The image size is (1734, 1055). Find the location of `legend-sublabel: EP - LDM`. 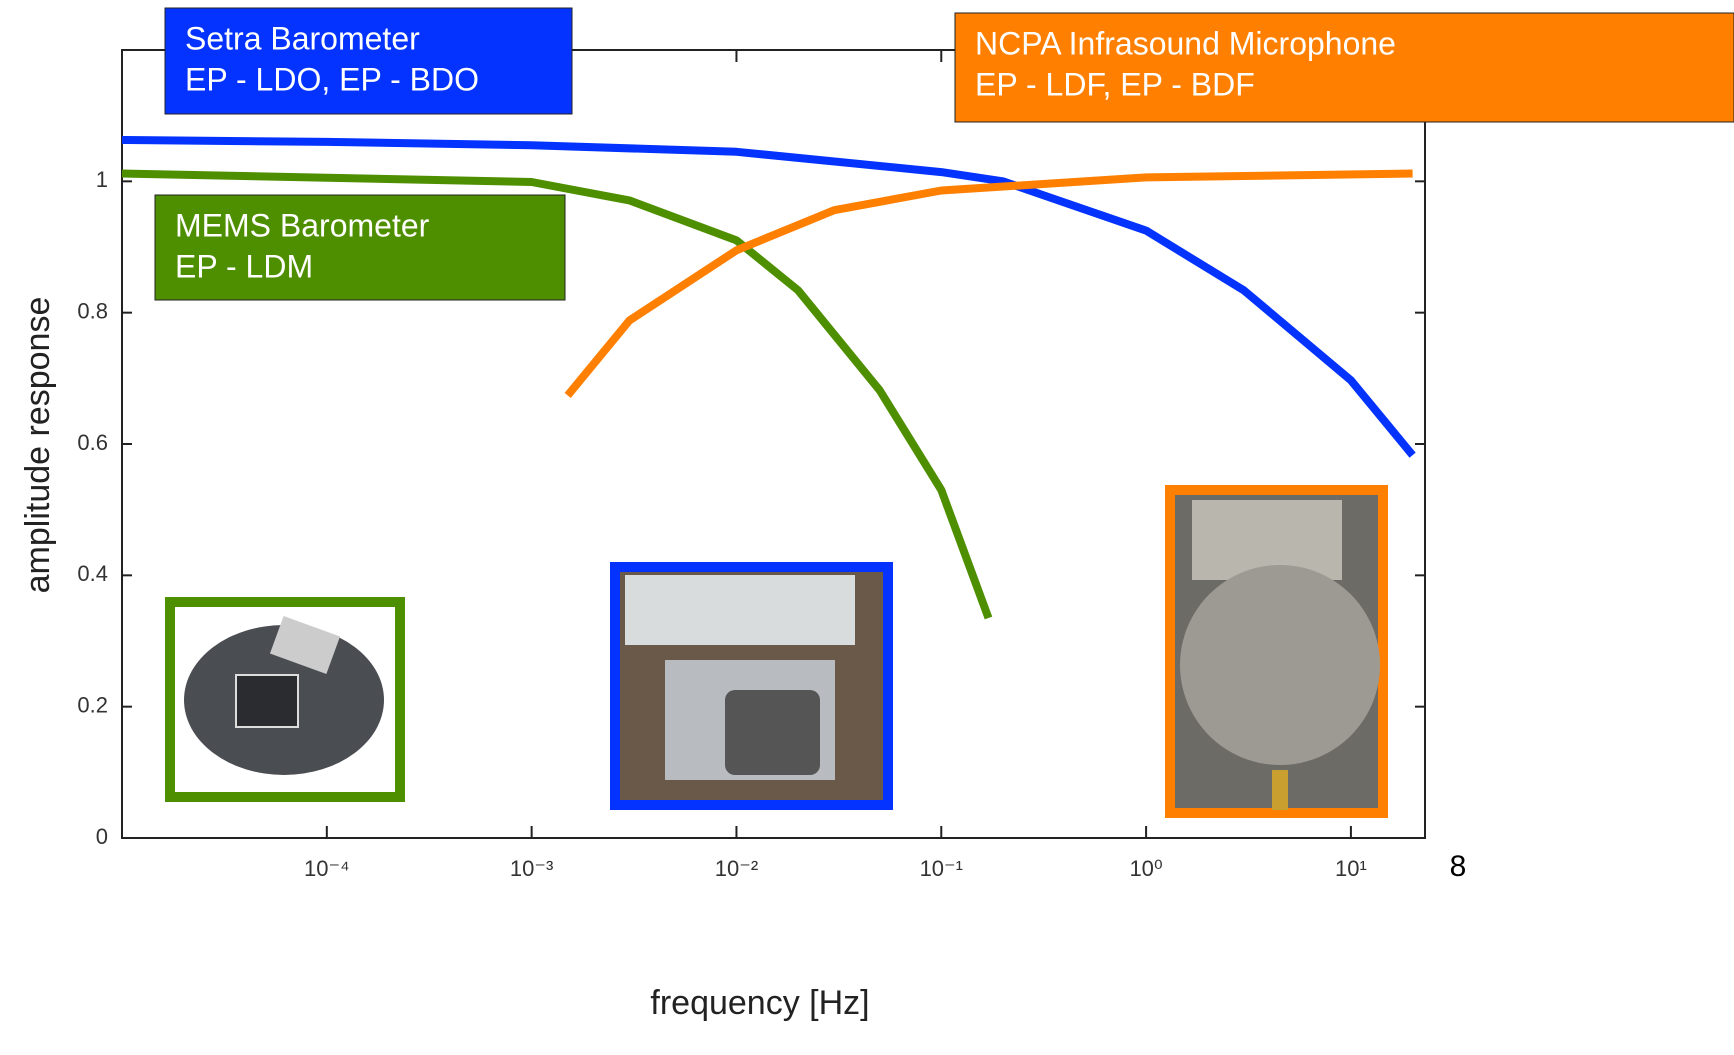

legend-sublabel: EP - LDM is located at coordinates (244, 266).